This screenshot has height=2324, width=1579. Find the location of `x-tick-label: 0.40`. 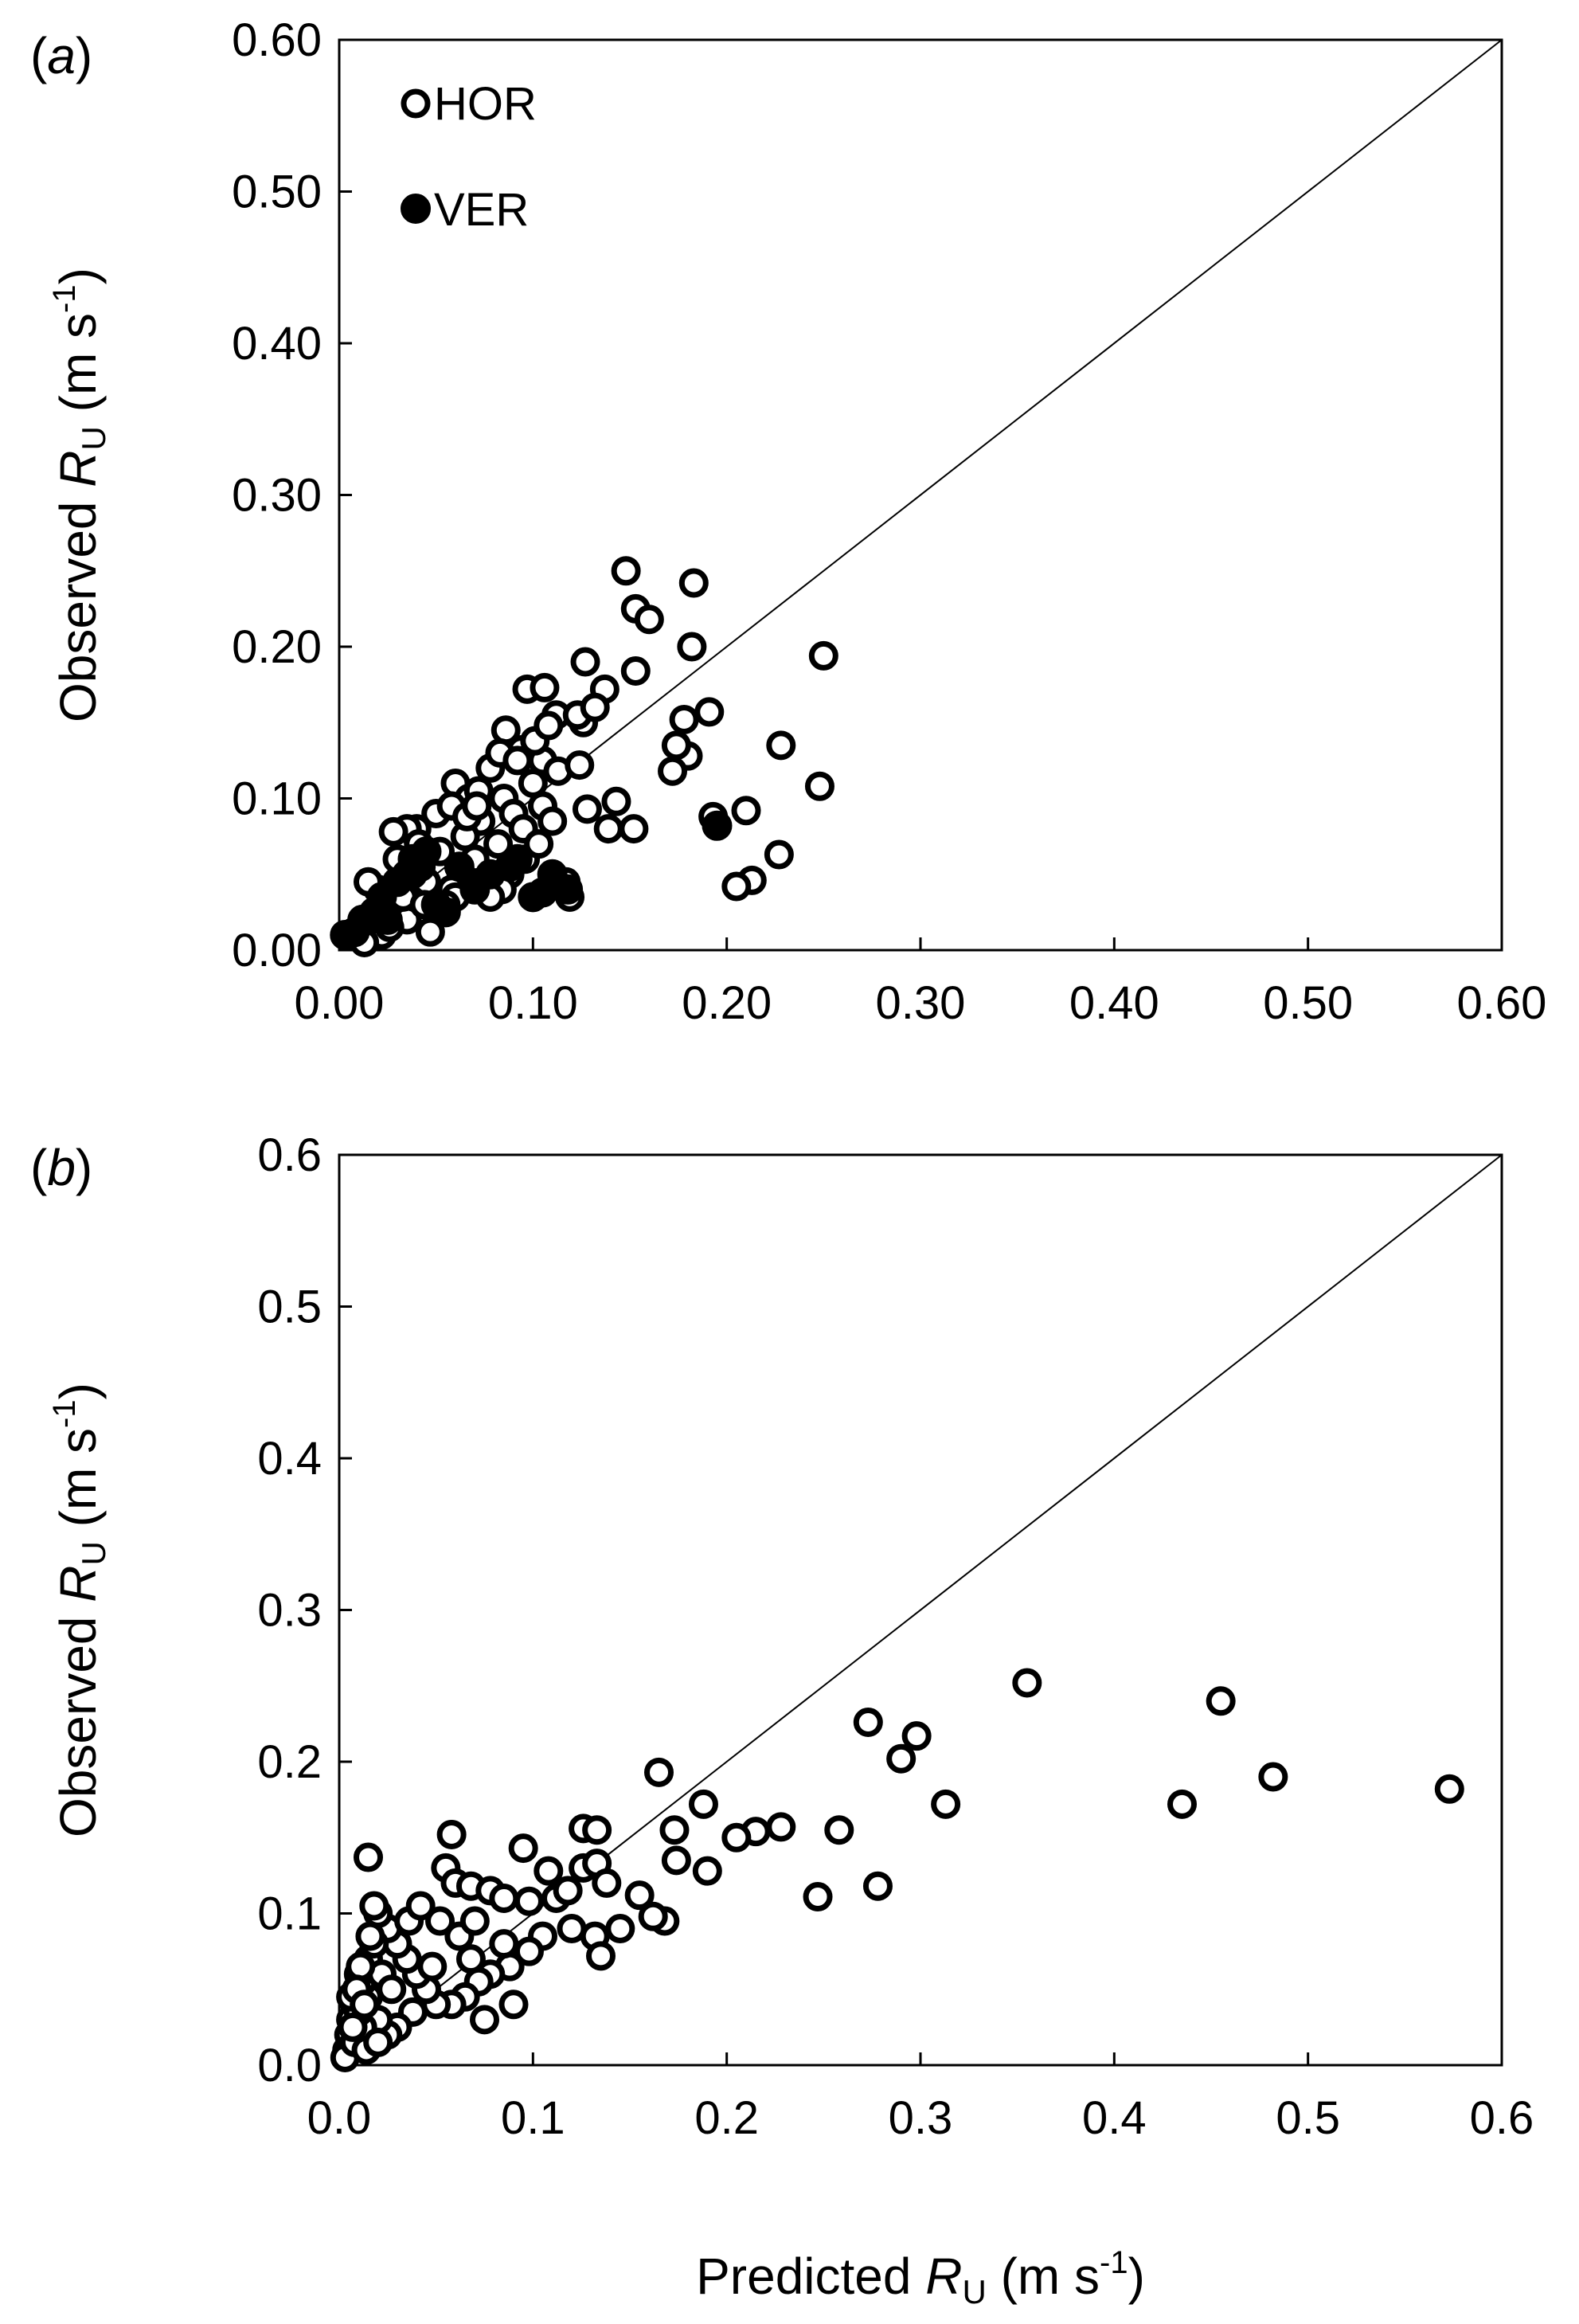

x-tick-label: 0.40 is located at coordinates (1114, 1003).